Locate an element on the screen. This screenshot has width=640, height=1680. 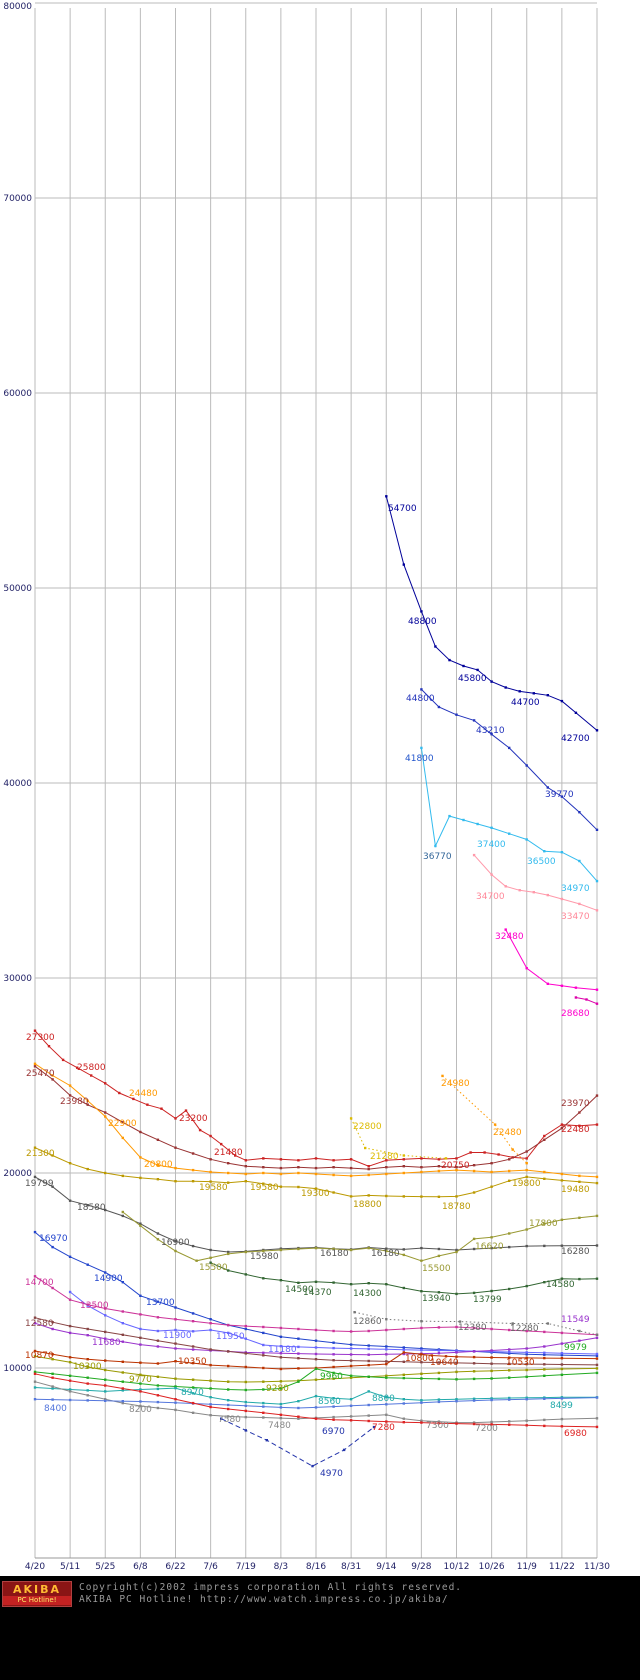
y-tick-label: 60000 is located at coordinates (17, 394).